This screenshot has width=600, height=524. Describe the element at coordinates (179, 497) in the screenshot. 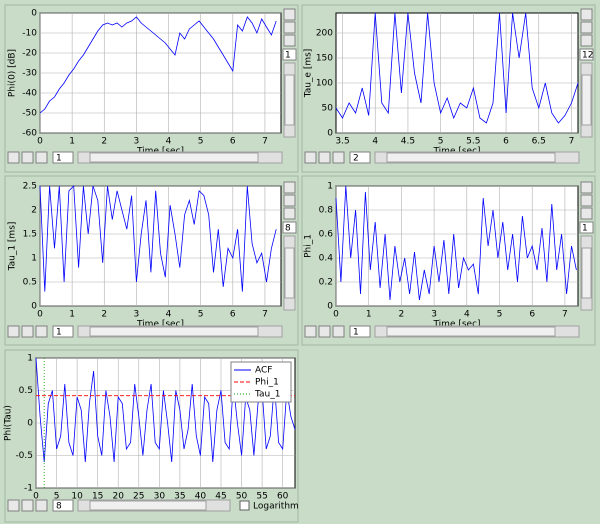

I see `x-tick-label: 35` at that location.